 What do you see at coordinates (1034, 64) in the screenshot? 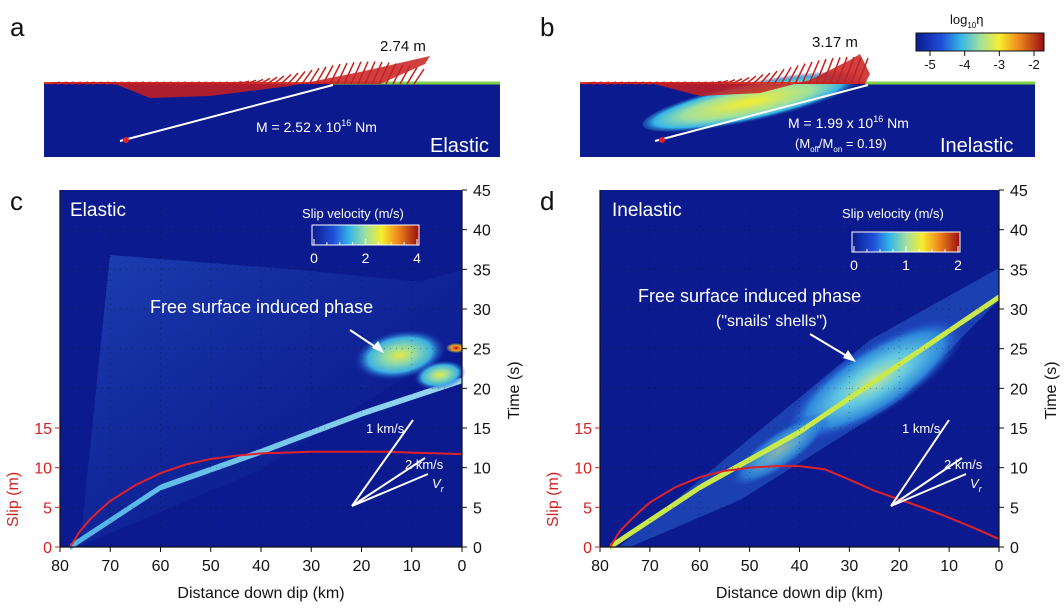
I see `eta-colorbar-tick-label: -2` at bounding box center [1034, 64].